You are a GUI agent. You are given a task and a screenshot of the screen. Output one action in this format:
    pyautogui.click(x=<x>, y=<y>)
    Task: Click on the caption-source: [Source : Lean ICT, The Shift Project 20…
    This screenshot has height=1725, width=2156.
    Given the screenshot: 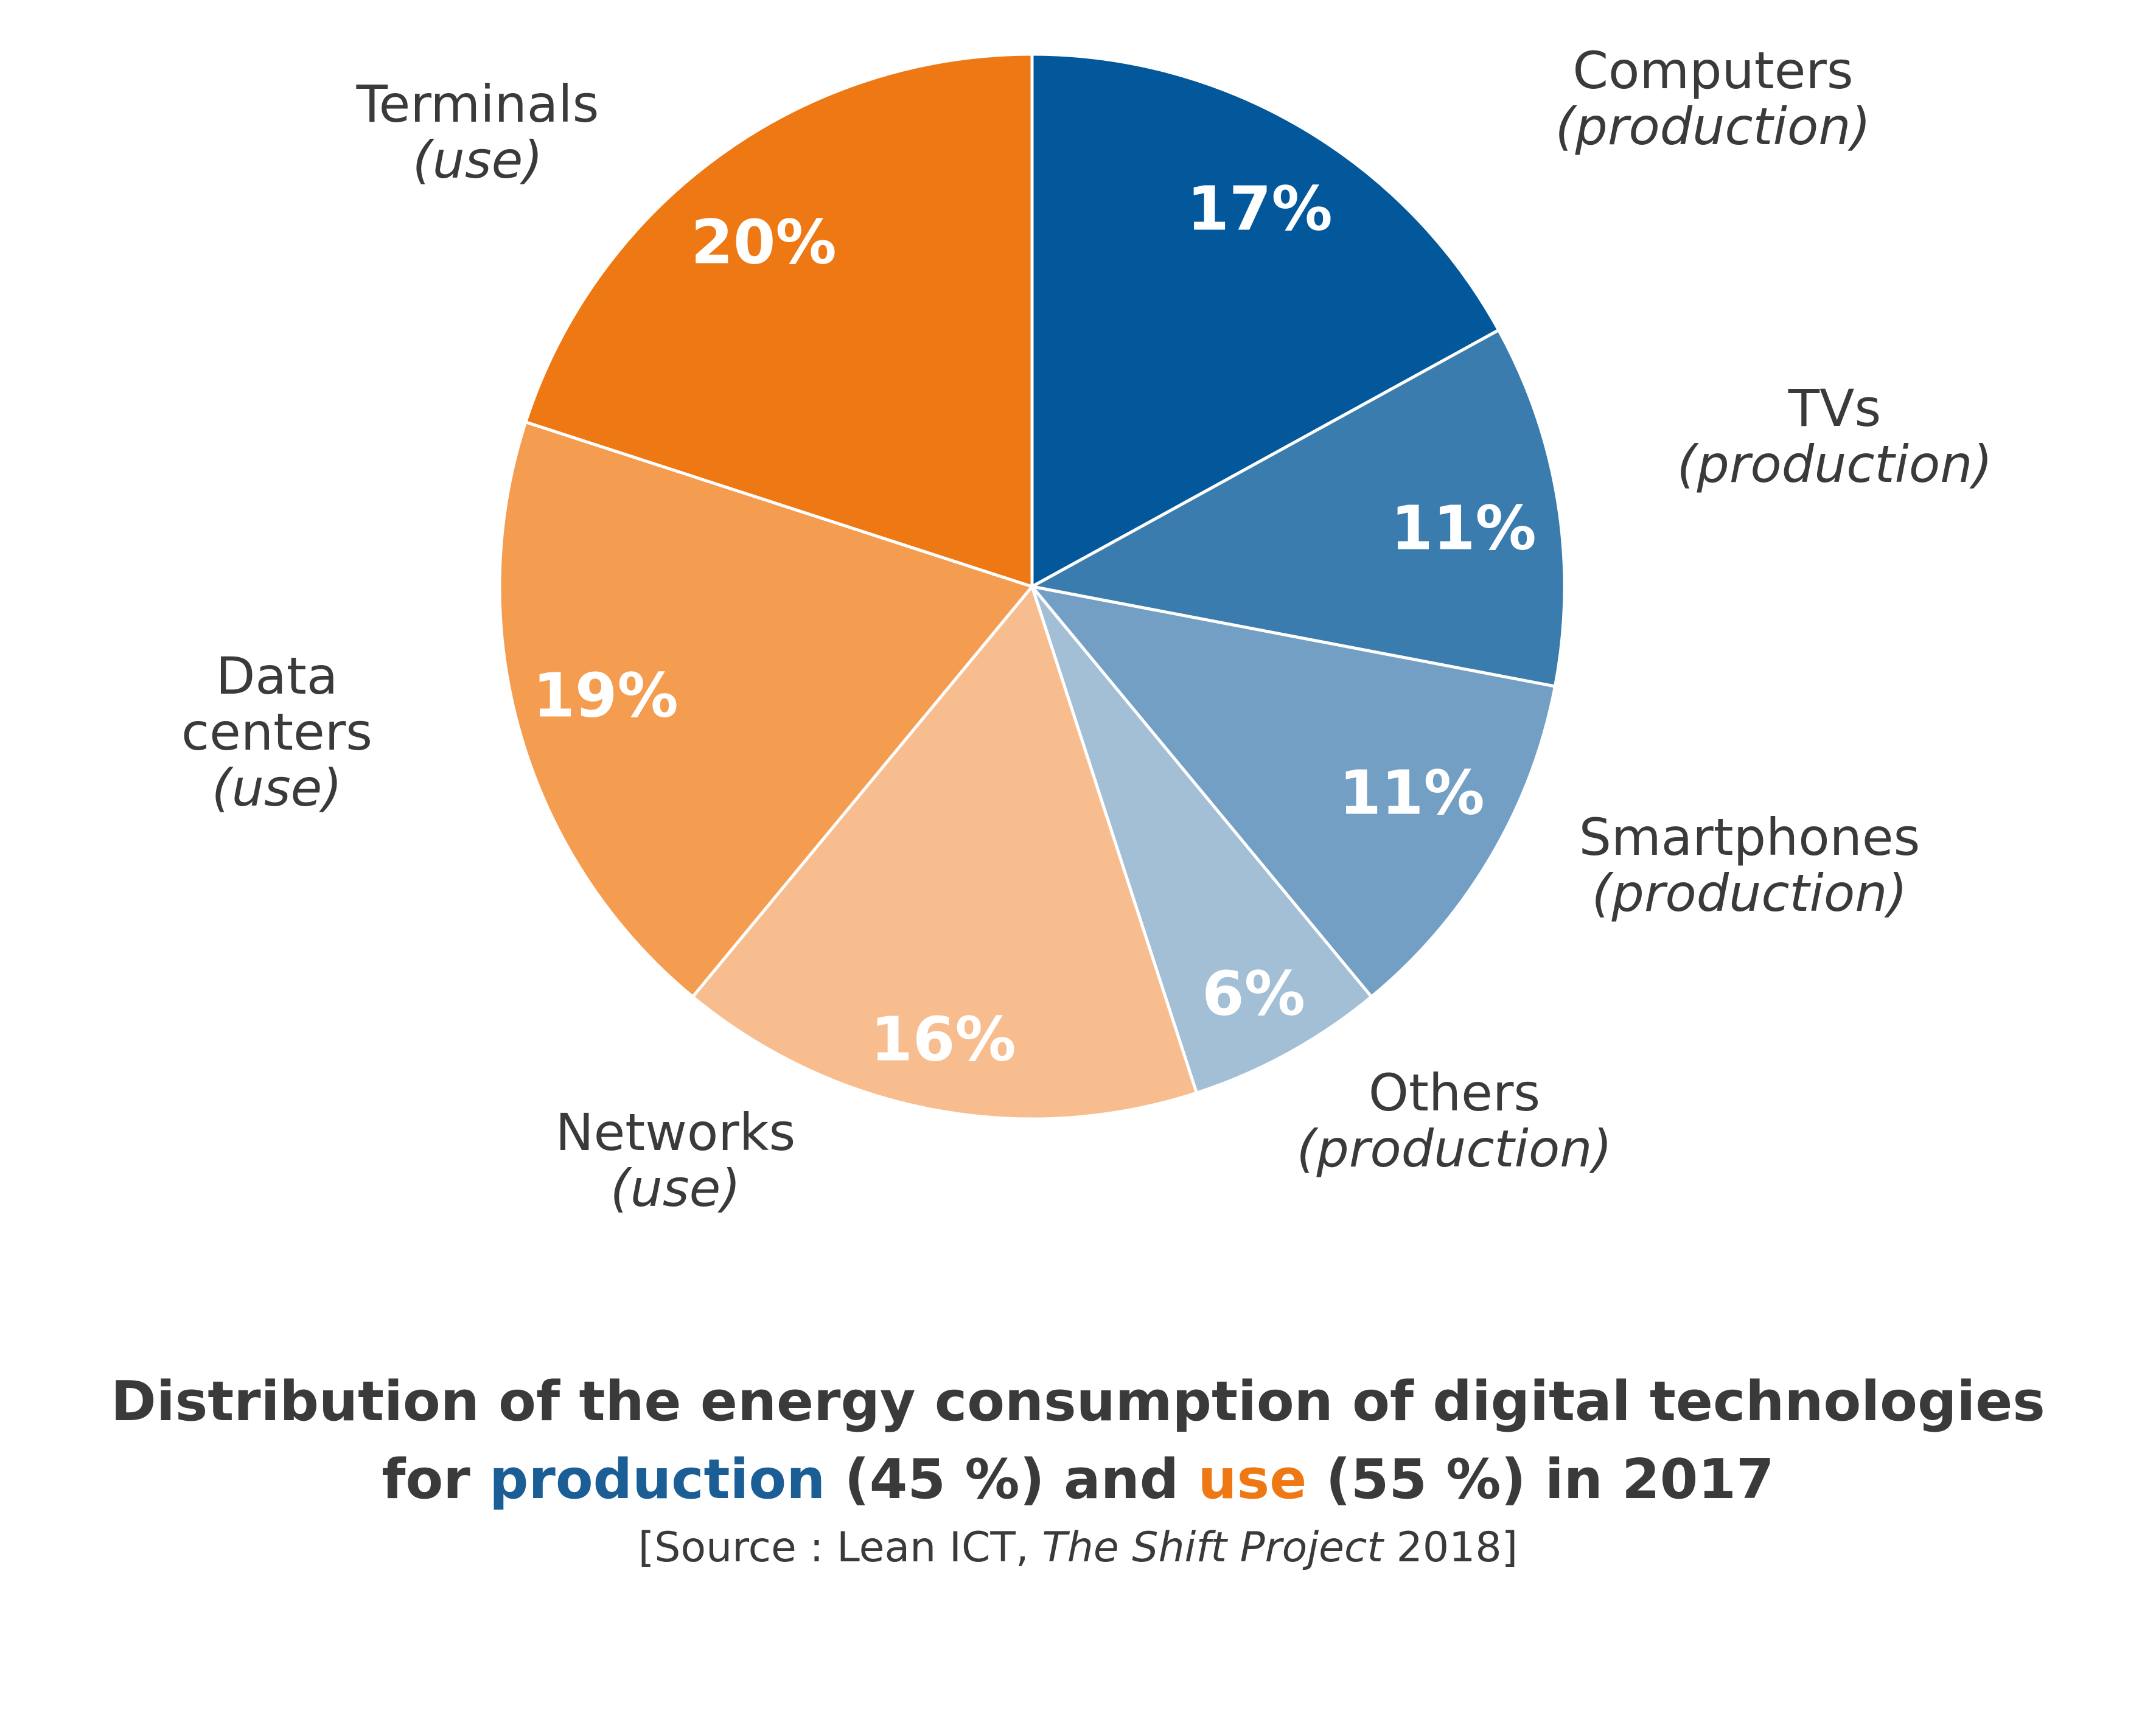 What is the action you would take?
    pyautogui.click(x=1078, y=1548)
    